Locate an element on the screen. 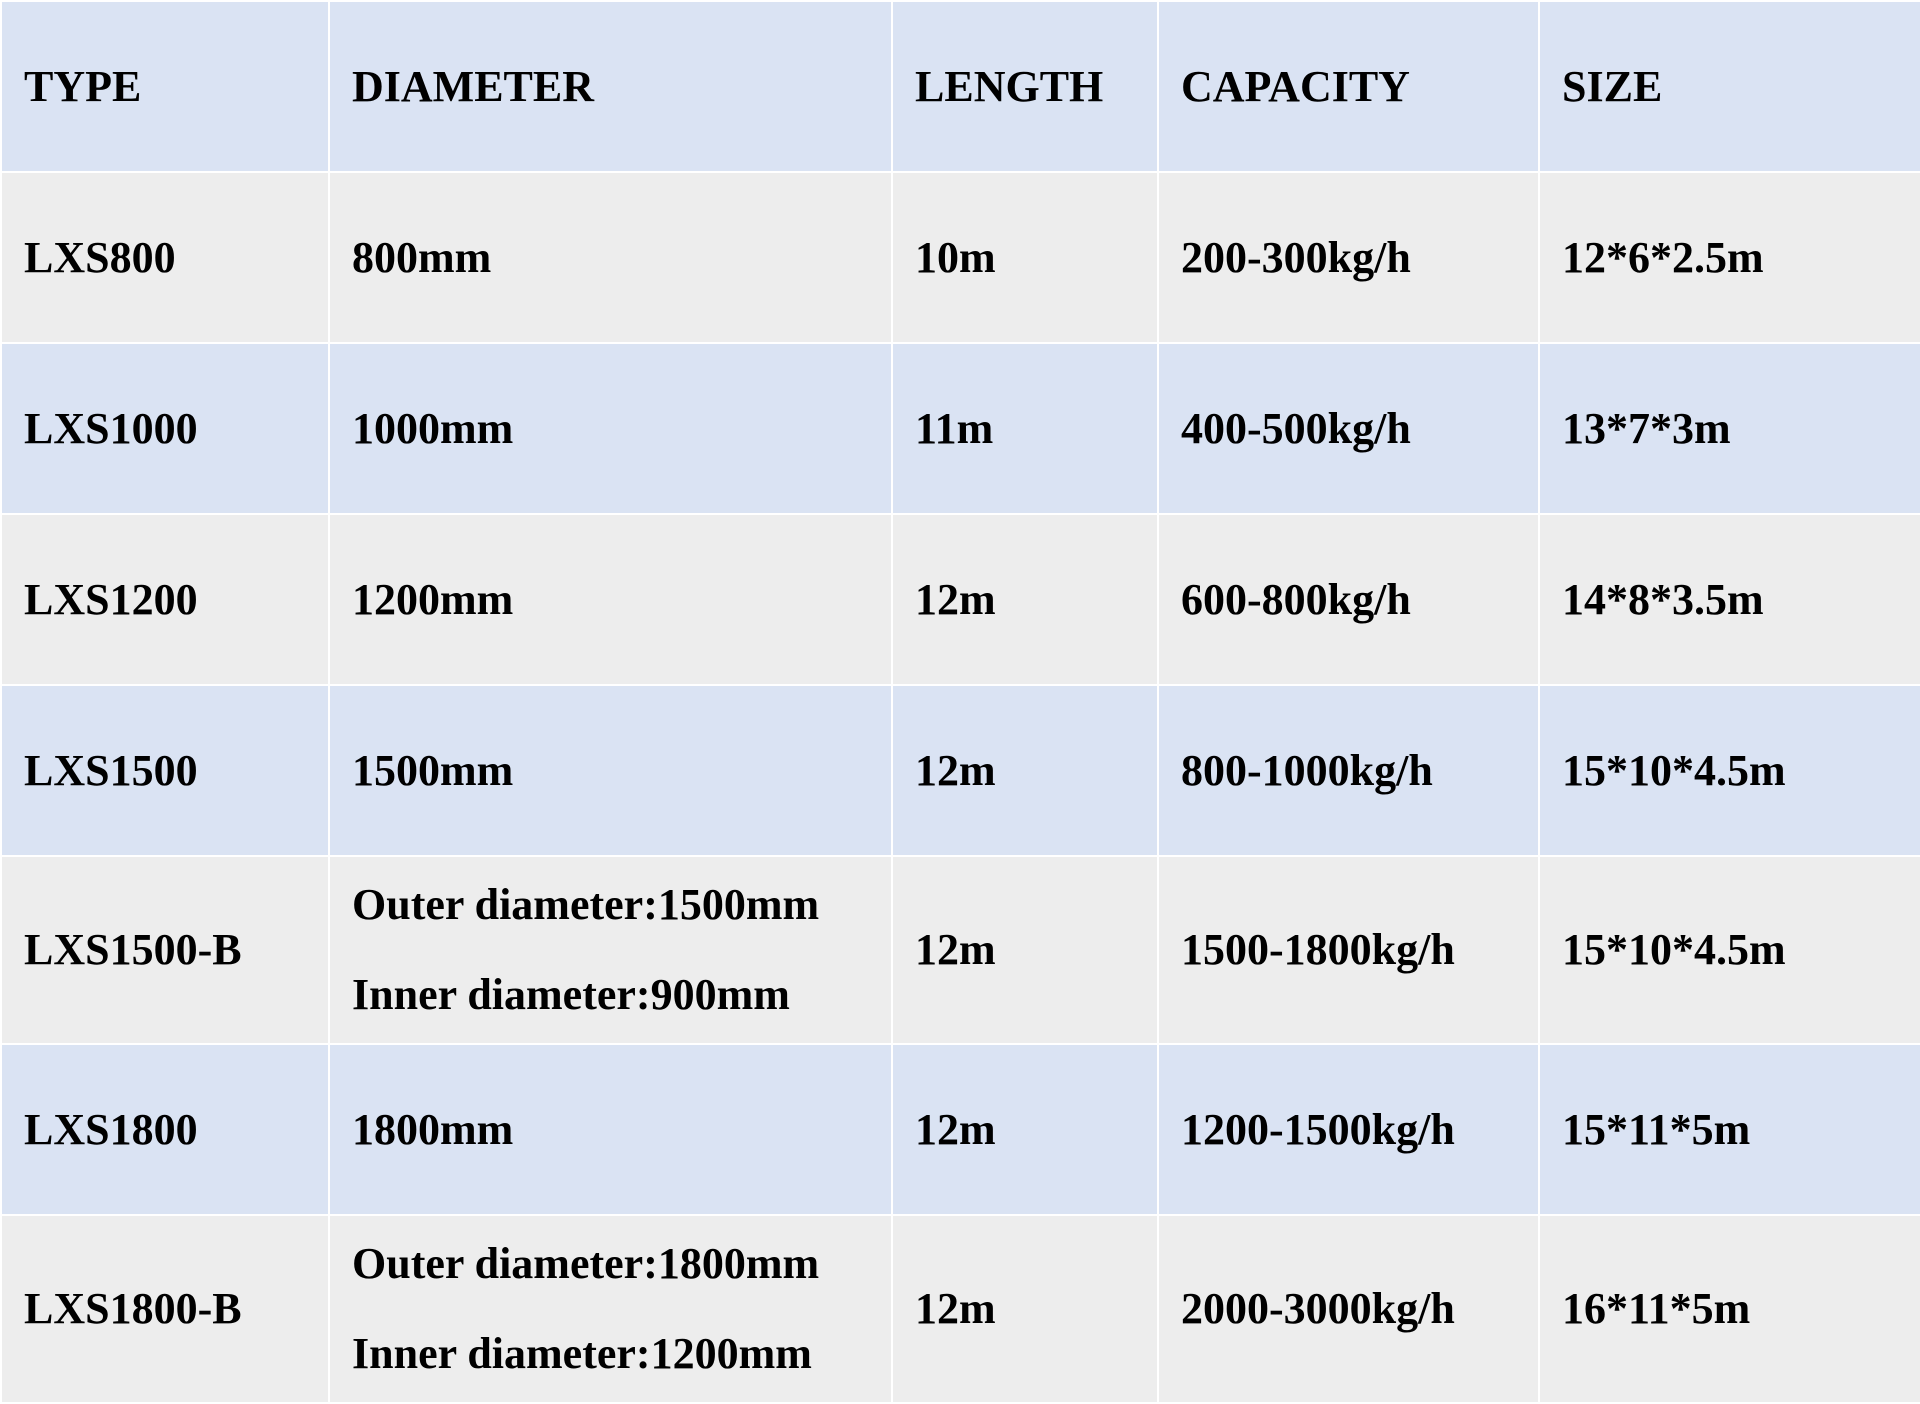 The height and width of the screenshot is (1404, 1920). diameter-line: 1500mm is located at coordinates (433, 770).